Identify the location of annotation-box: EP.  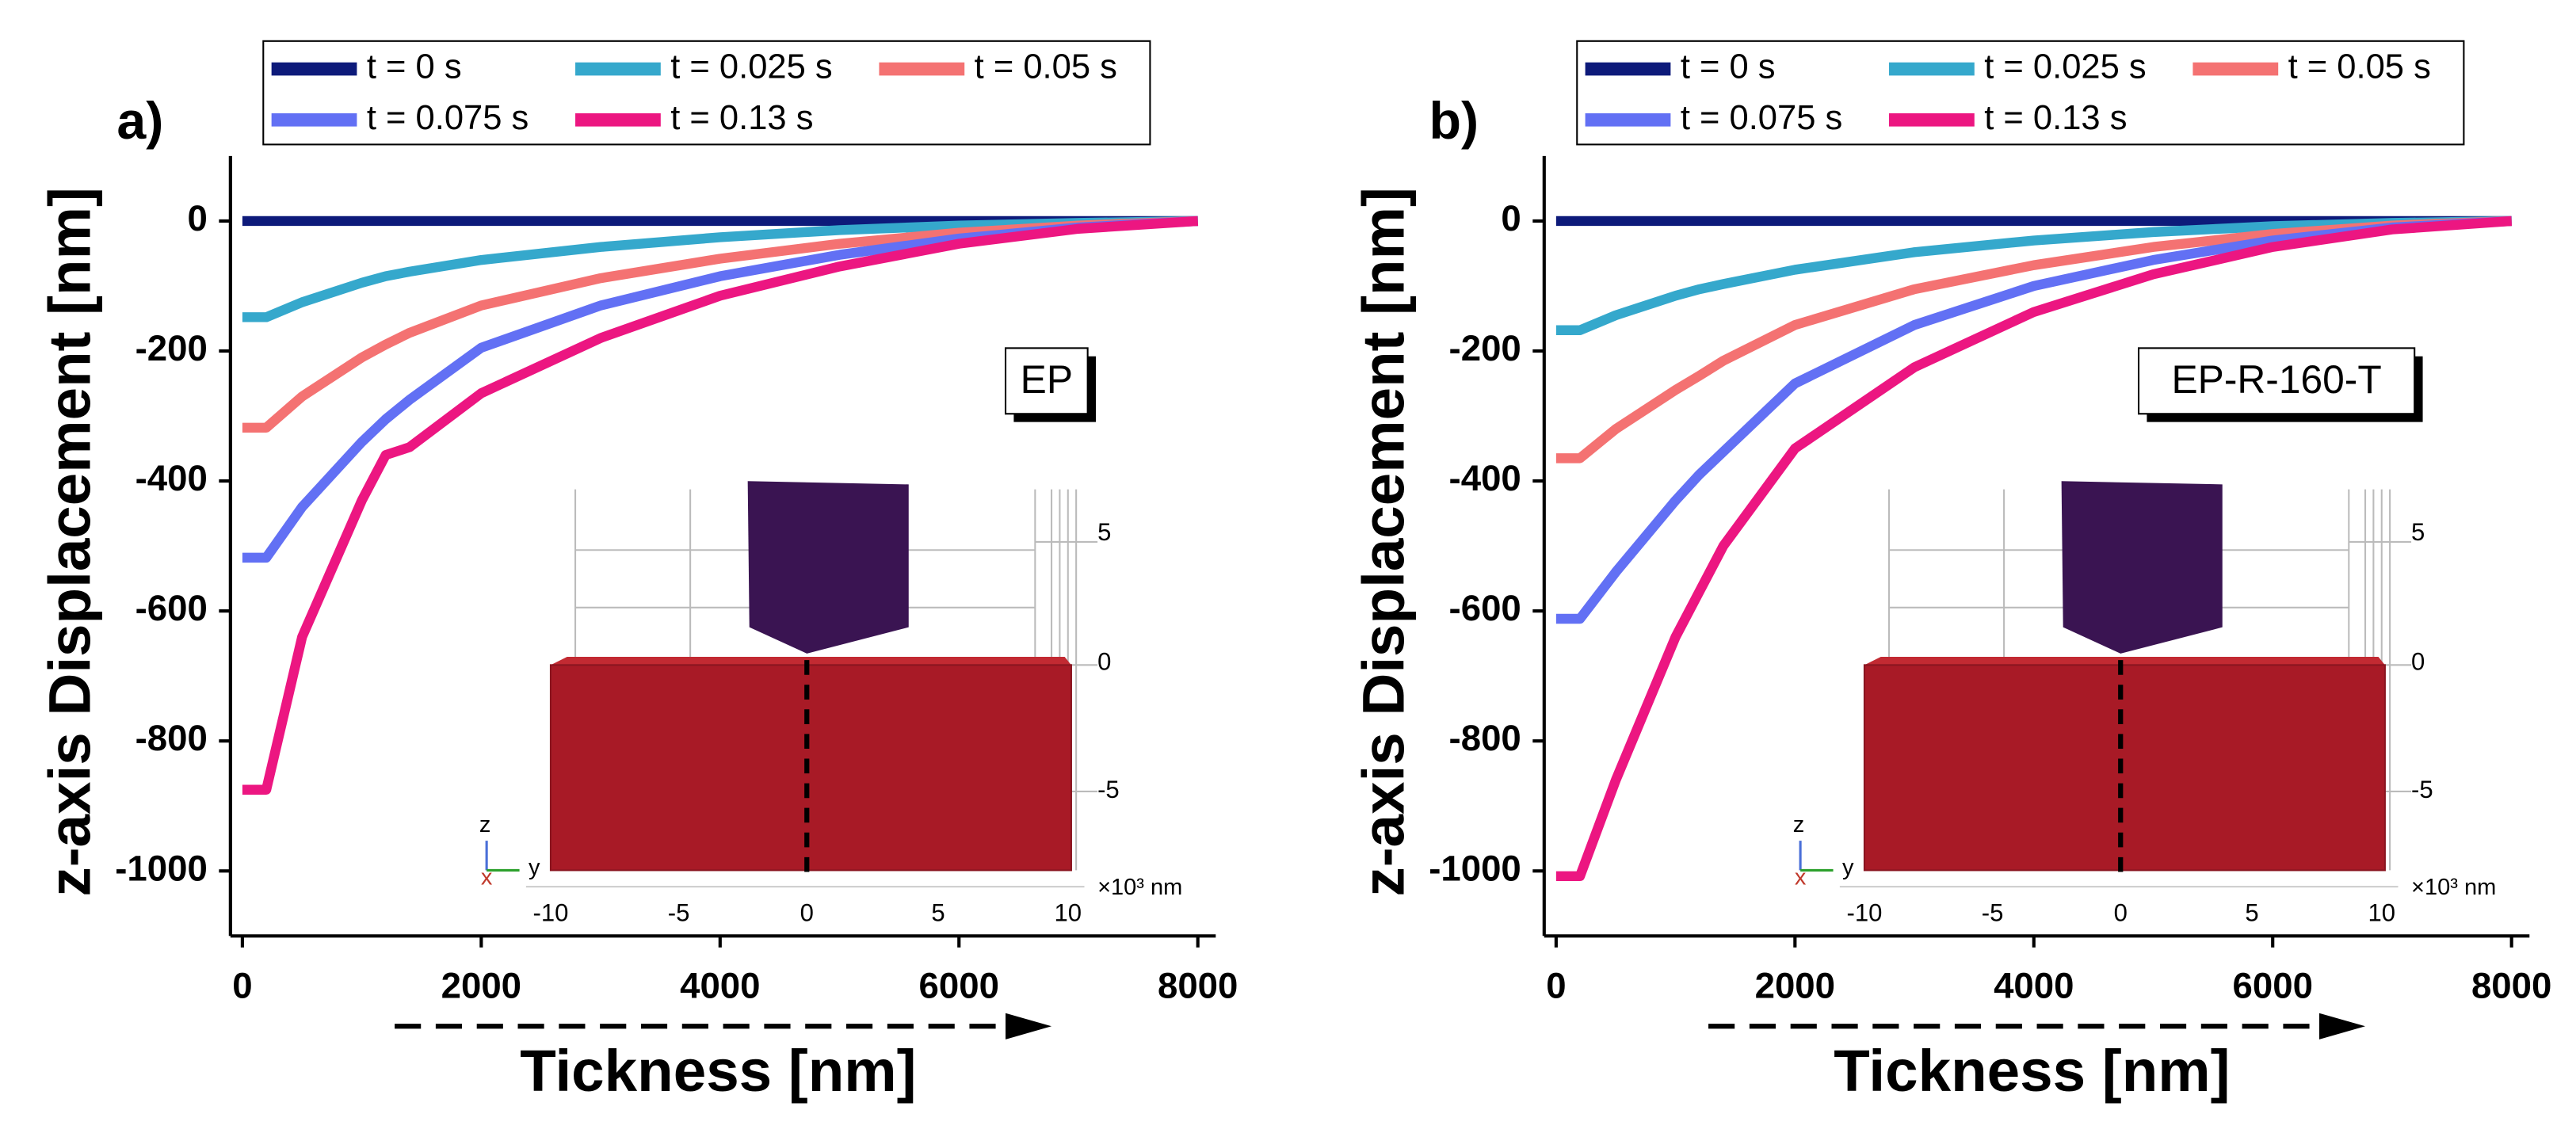
(1050, 384).